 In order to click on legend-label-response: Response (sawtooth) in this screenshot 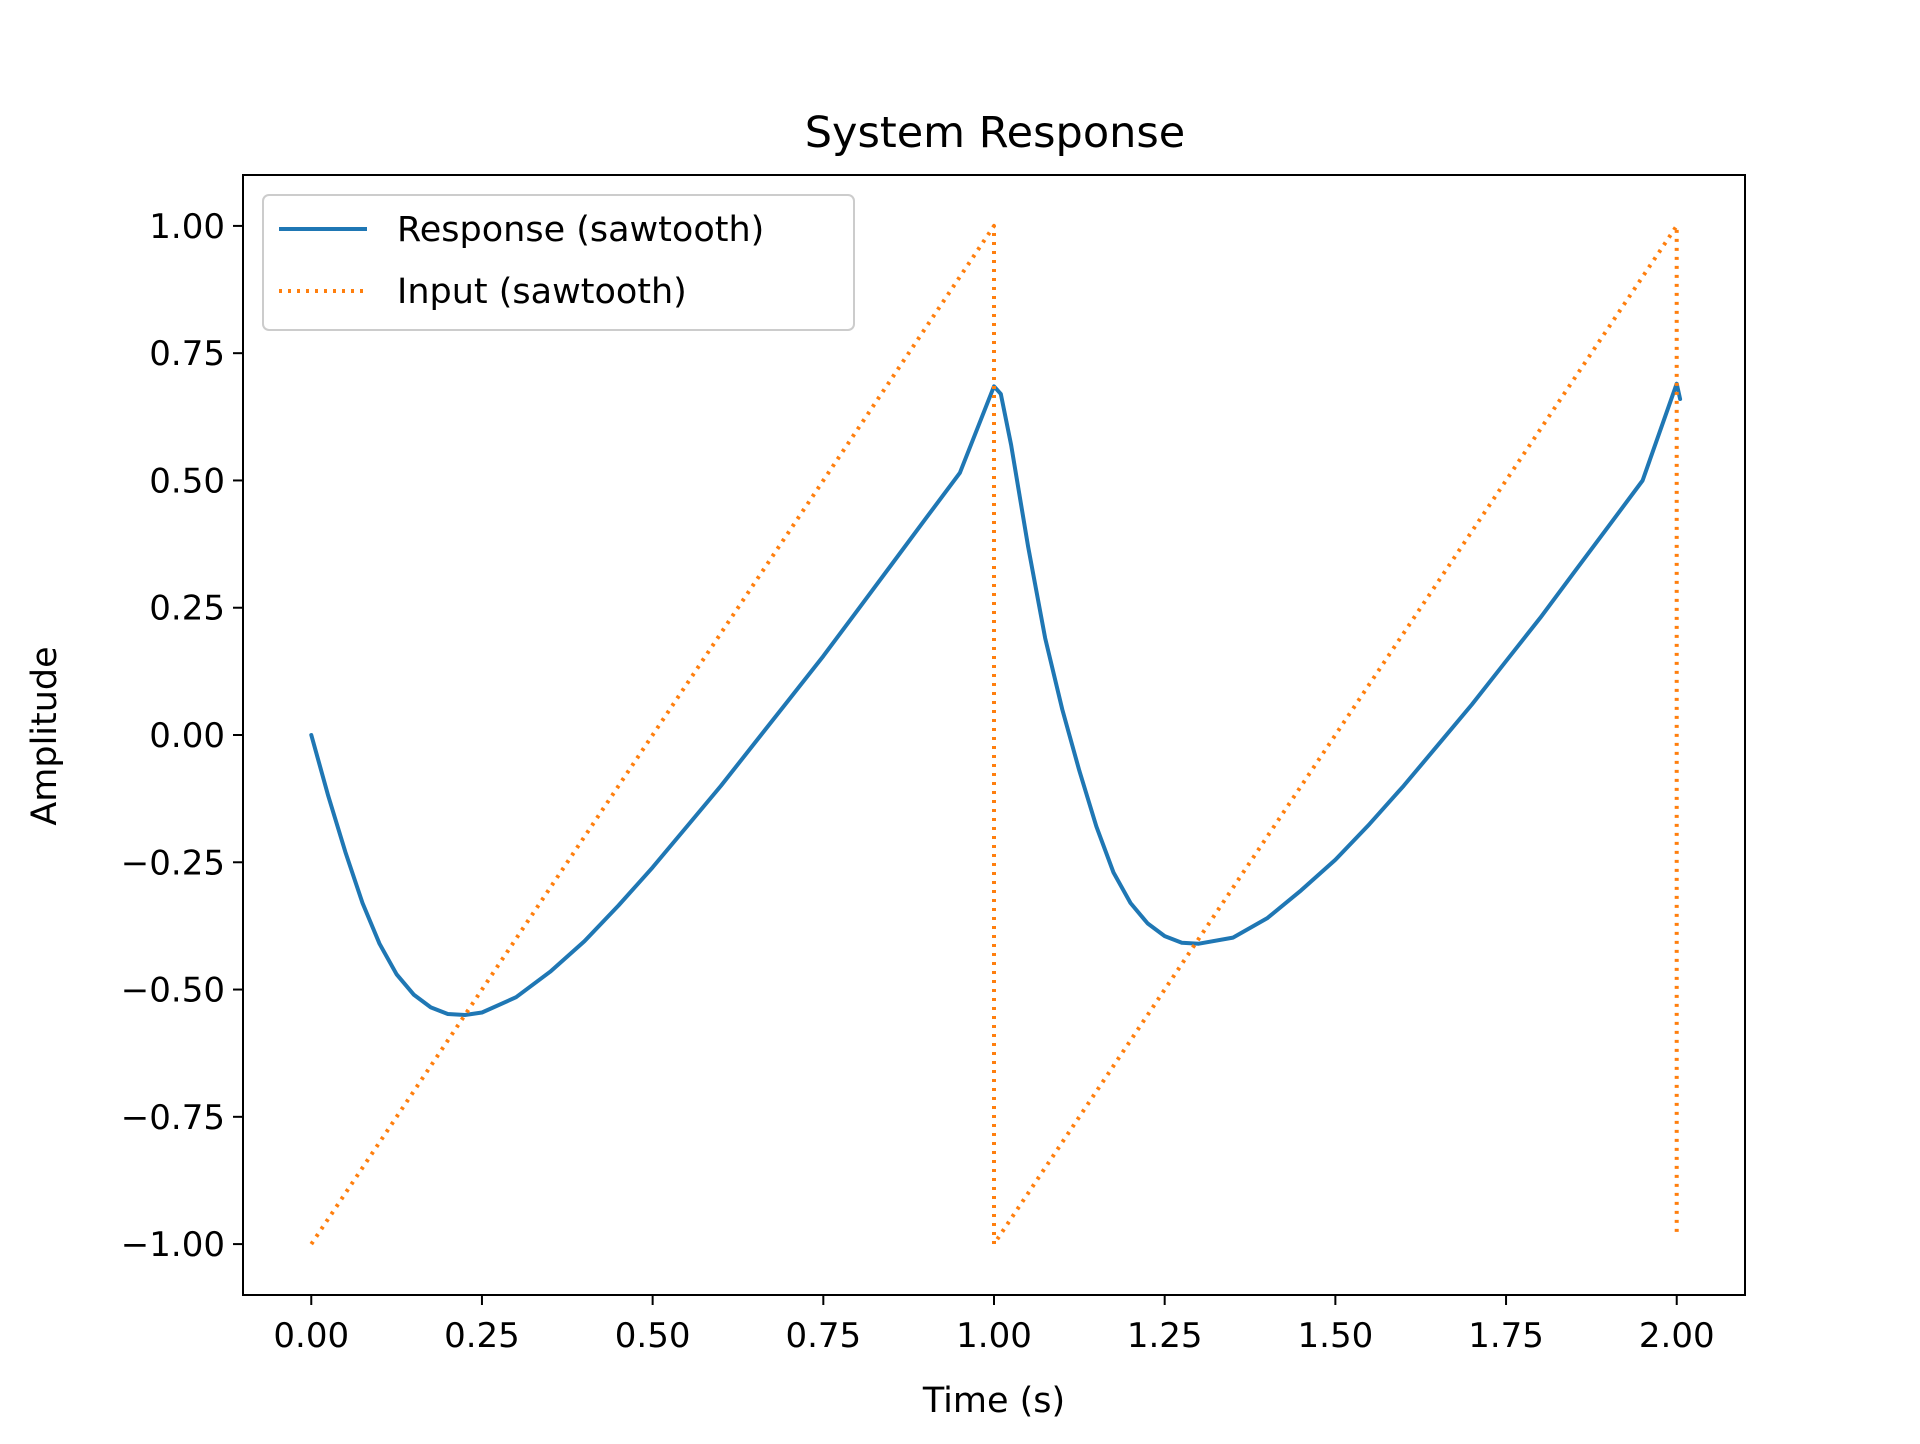, I will do `click(580, 230)`.